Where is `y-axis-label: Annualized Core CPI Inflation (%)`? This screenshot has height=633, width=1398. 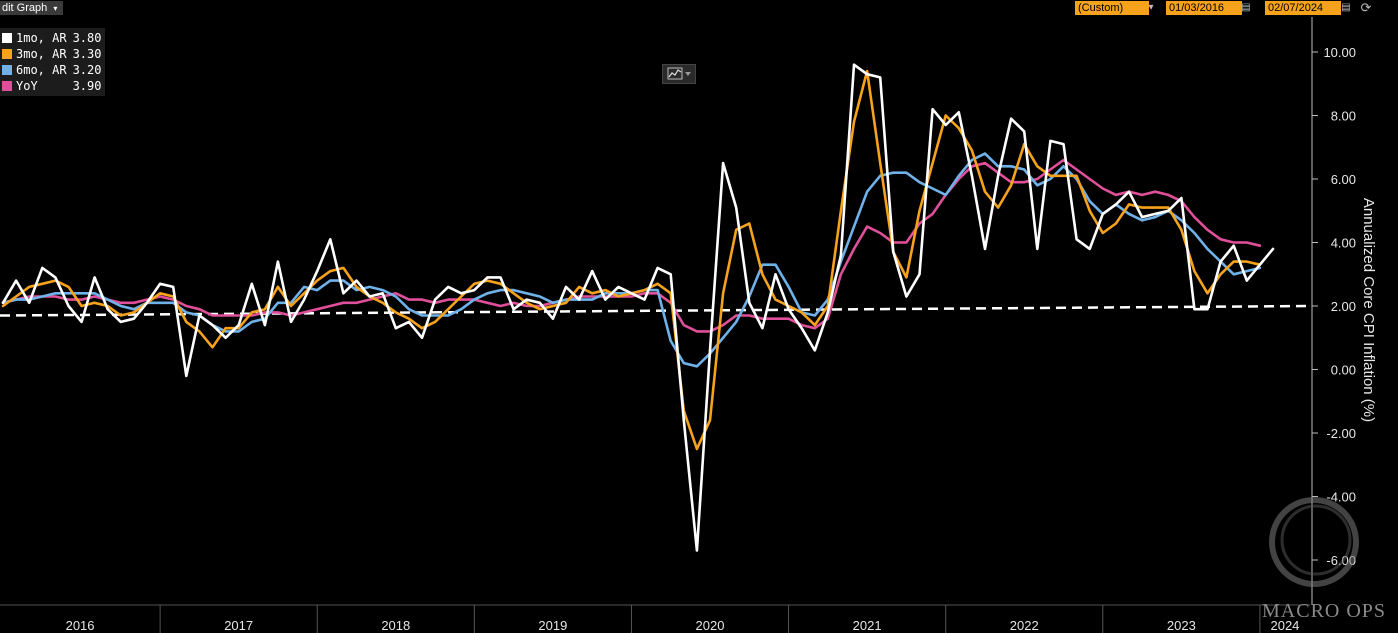 y-axis-label: Annualized Core CPI Inflation (%) is located at coordinates (1368, 310).